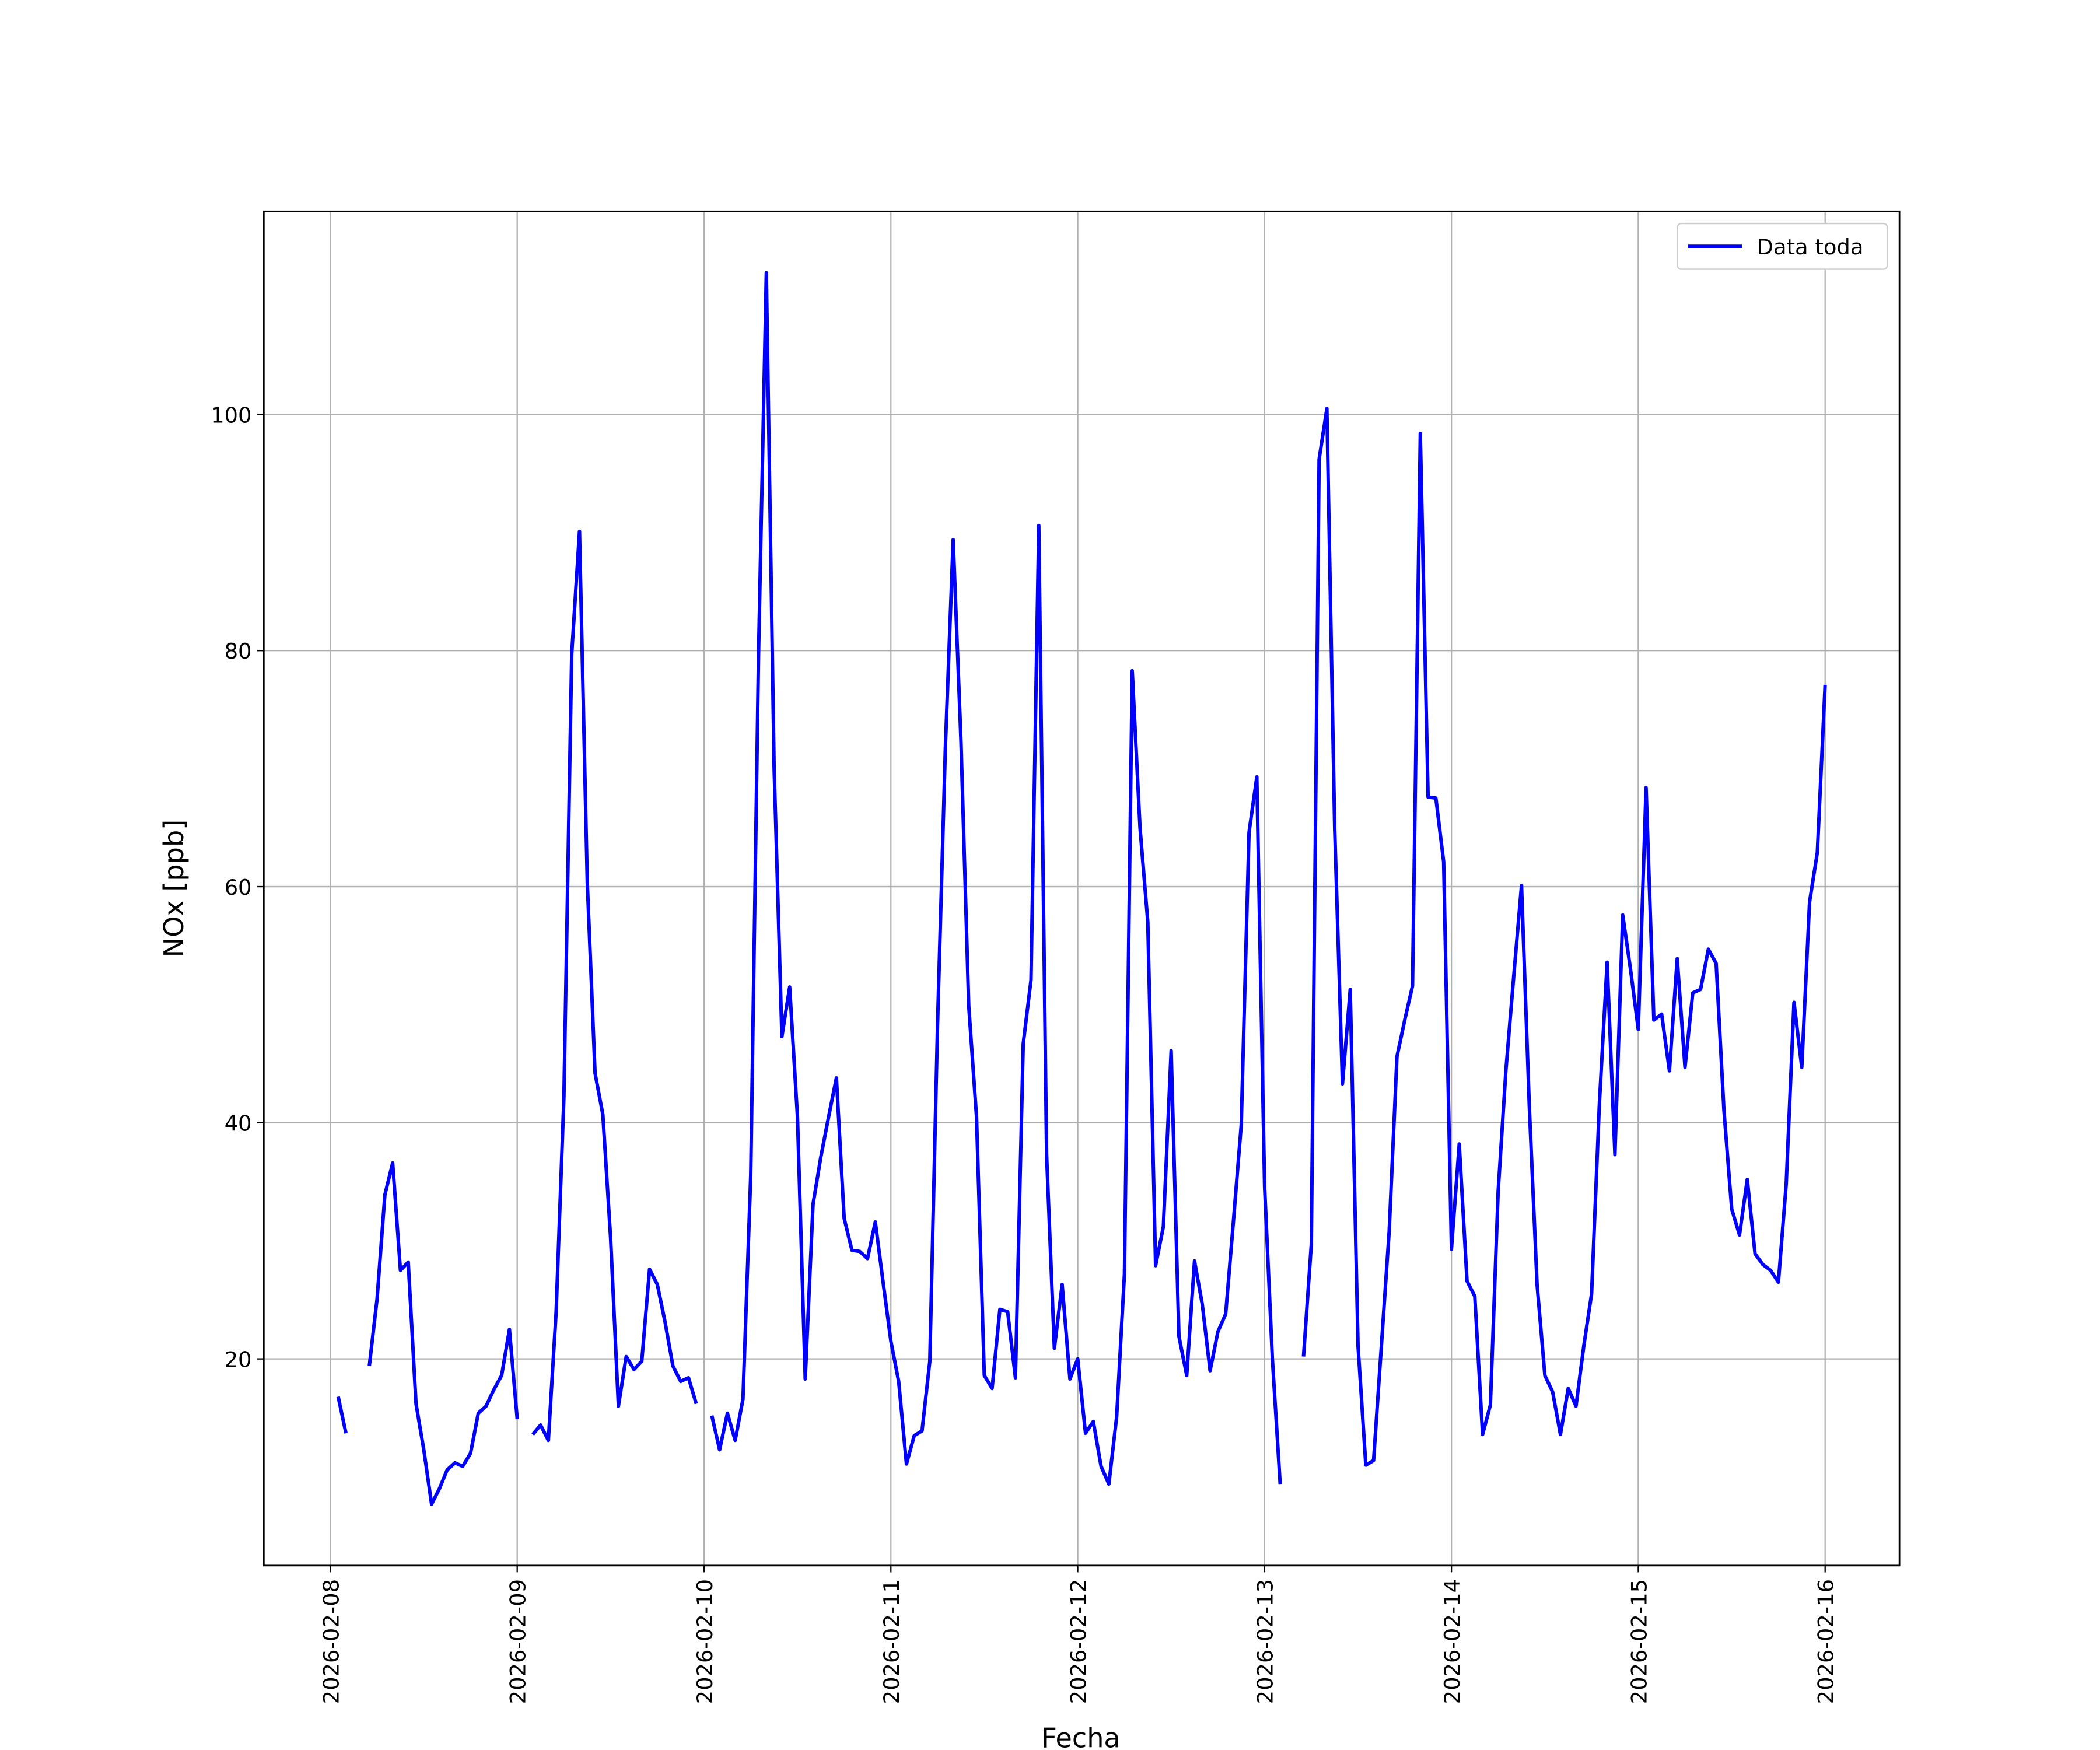 The height and width of the screenshot is (1750, 2100). Describe the element at coordinates (238, 1359) in the screenshot. I see `y-tick-label: 20` at that location.